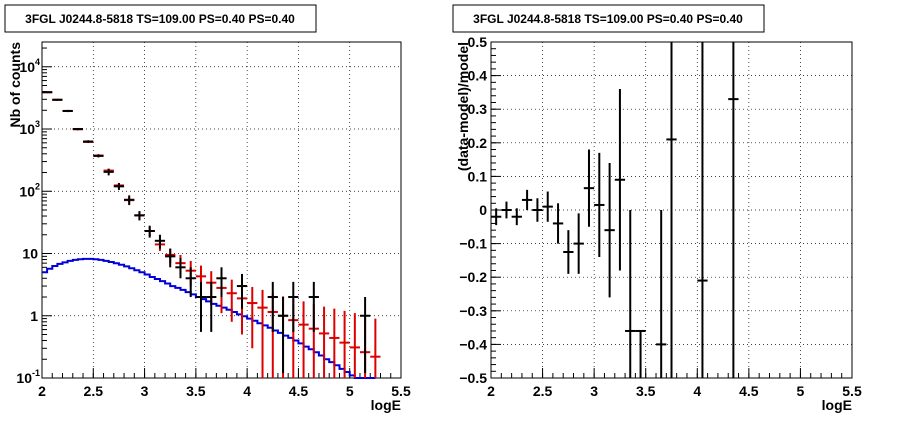 The height and width of the screenshot is (421, 898). Describe the element at coordinates (837, 405) in the screenshot. I see `right-x-axis-label: logE` at that location.